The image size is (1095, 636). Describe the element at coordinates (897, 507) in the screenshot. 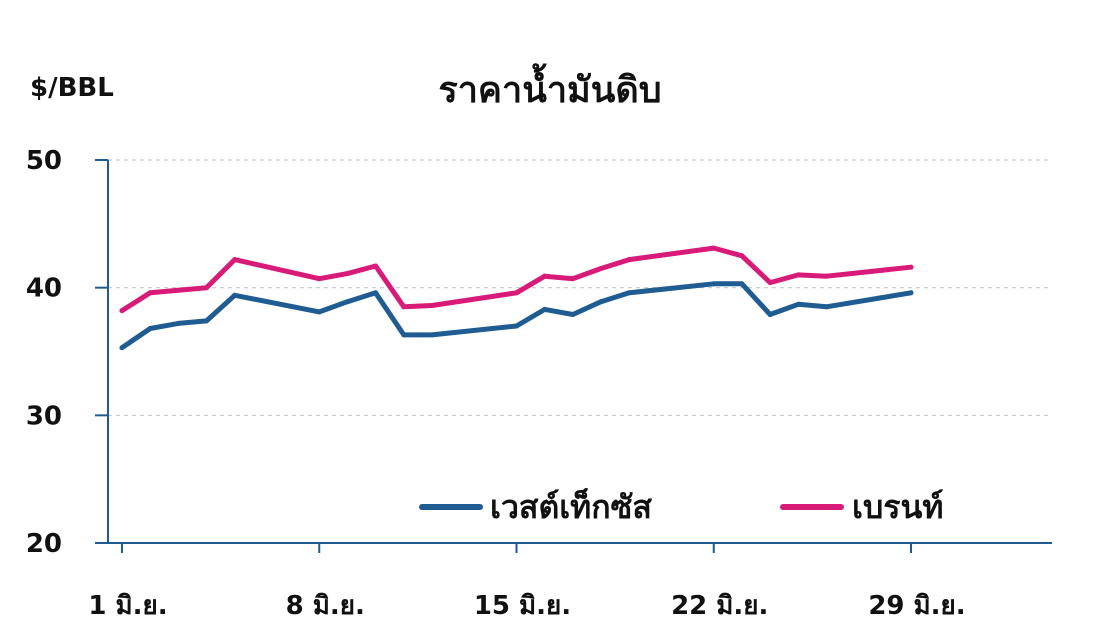

I see `legend-label-1: เบรนท์` at that location.